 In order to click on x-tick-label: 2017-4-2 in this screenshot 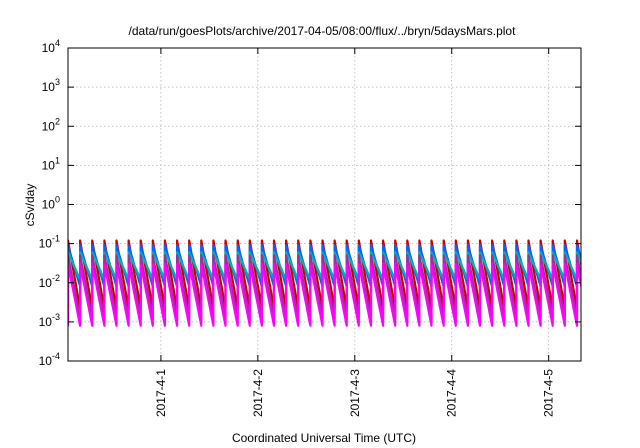, I will do `click(258, 393)`.